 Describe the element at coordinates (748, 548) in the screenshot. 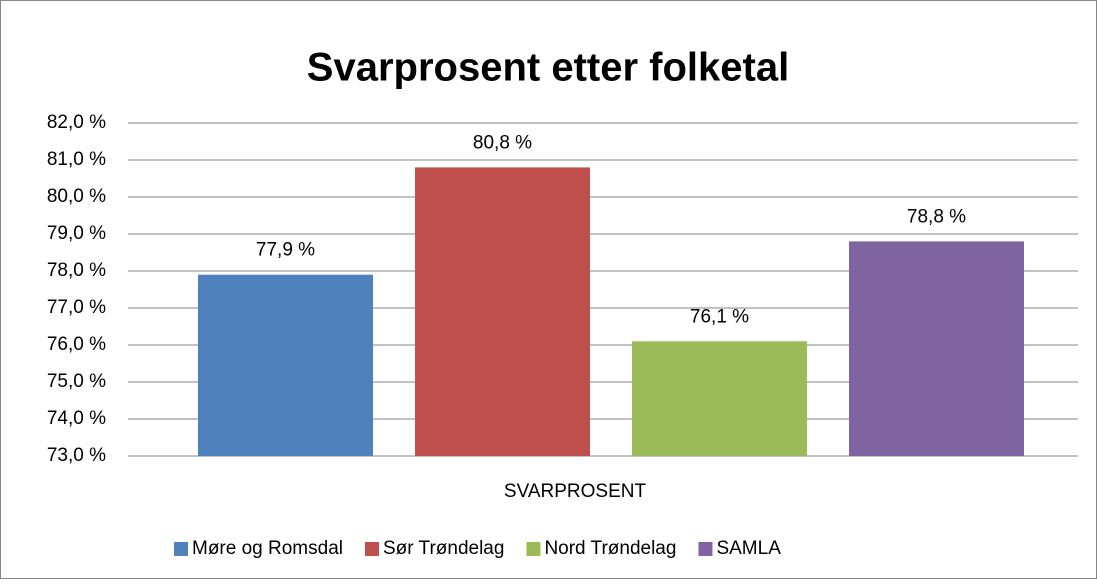

I see `legend-label: SAMLA` at that location.